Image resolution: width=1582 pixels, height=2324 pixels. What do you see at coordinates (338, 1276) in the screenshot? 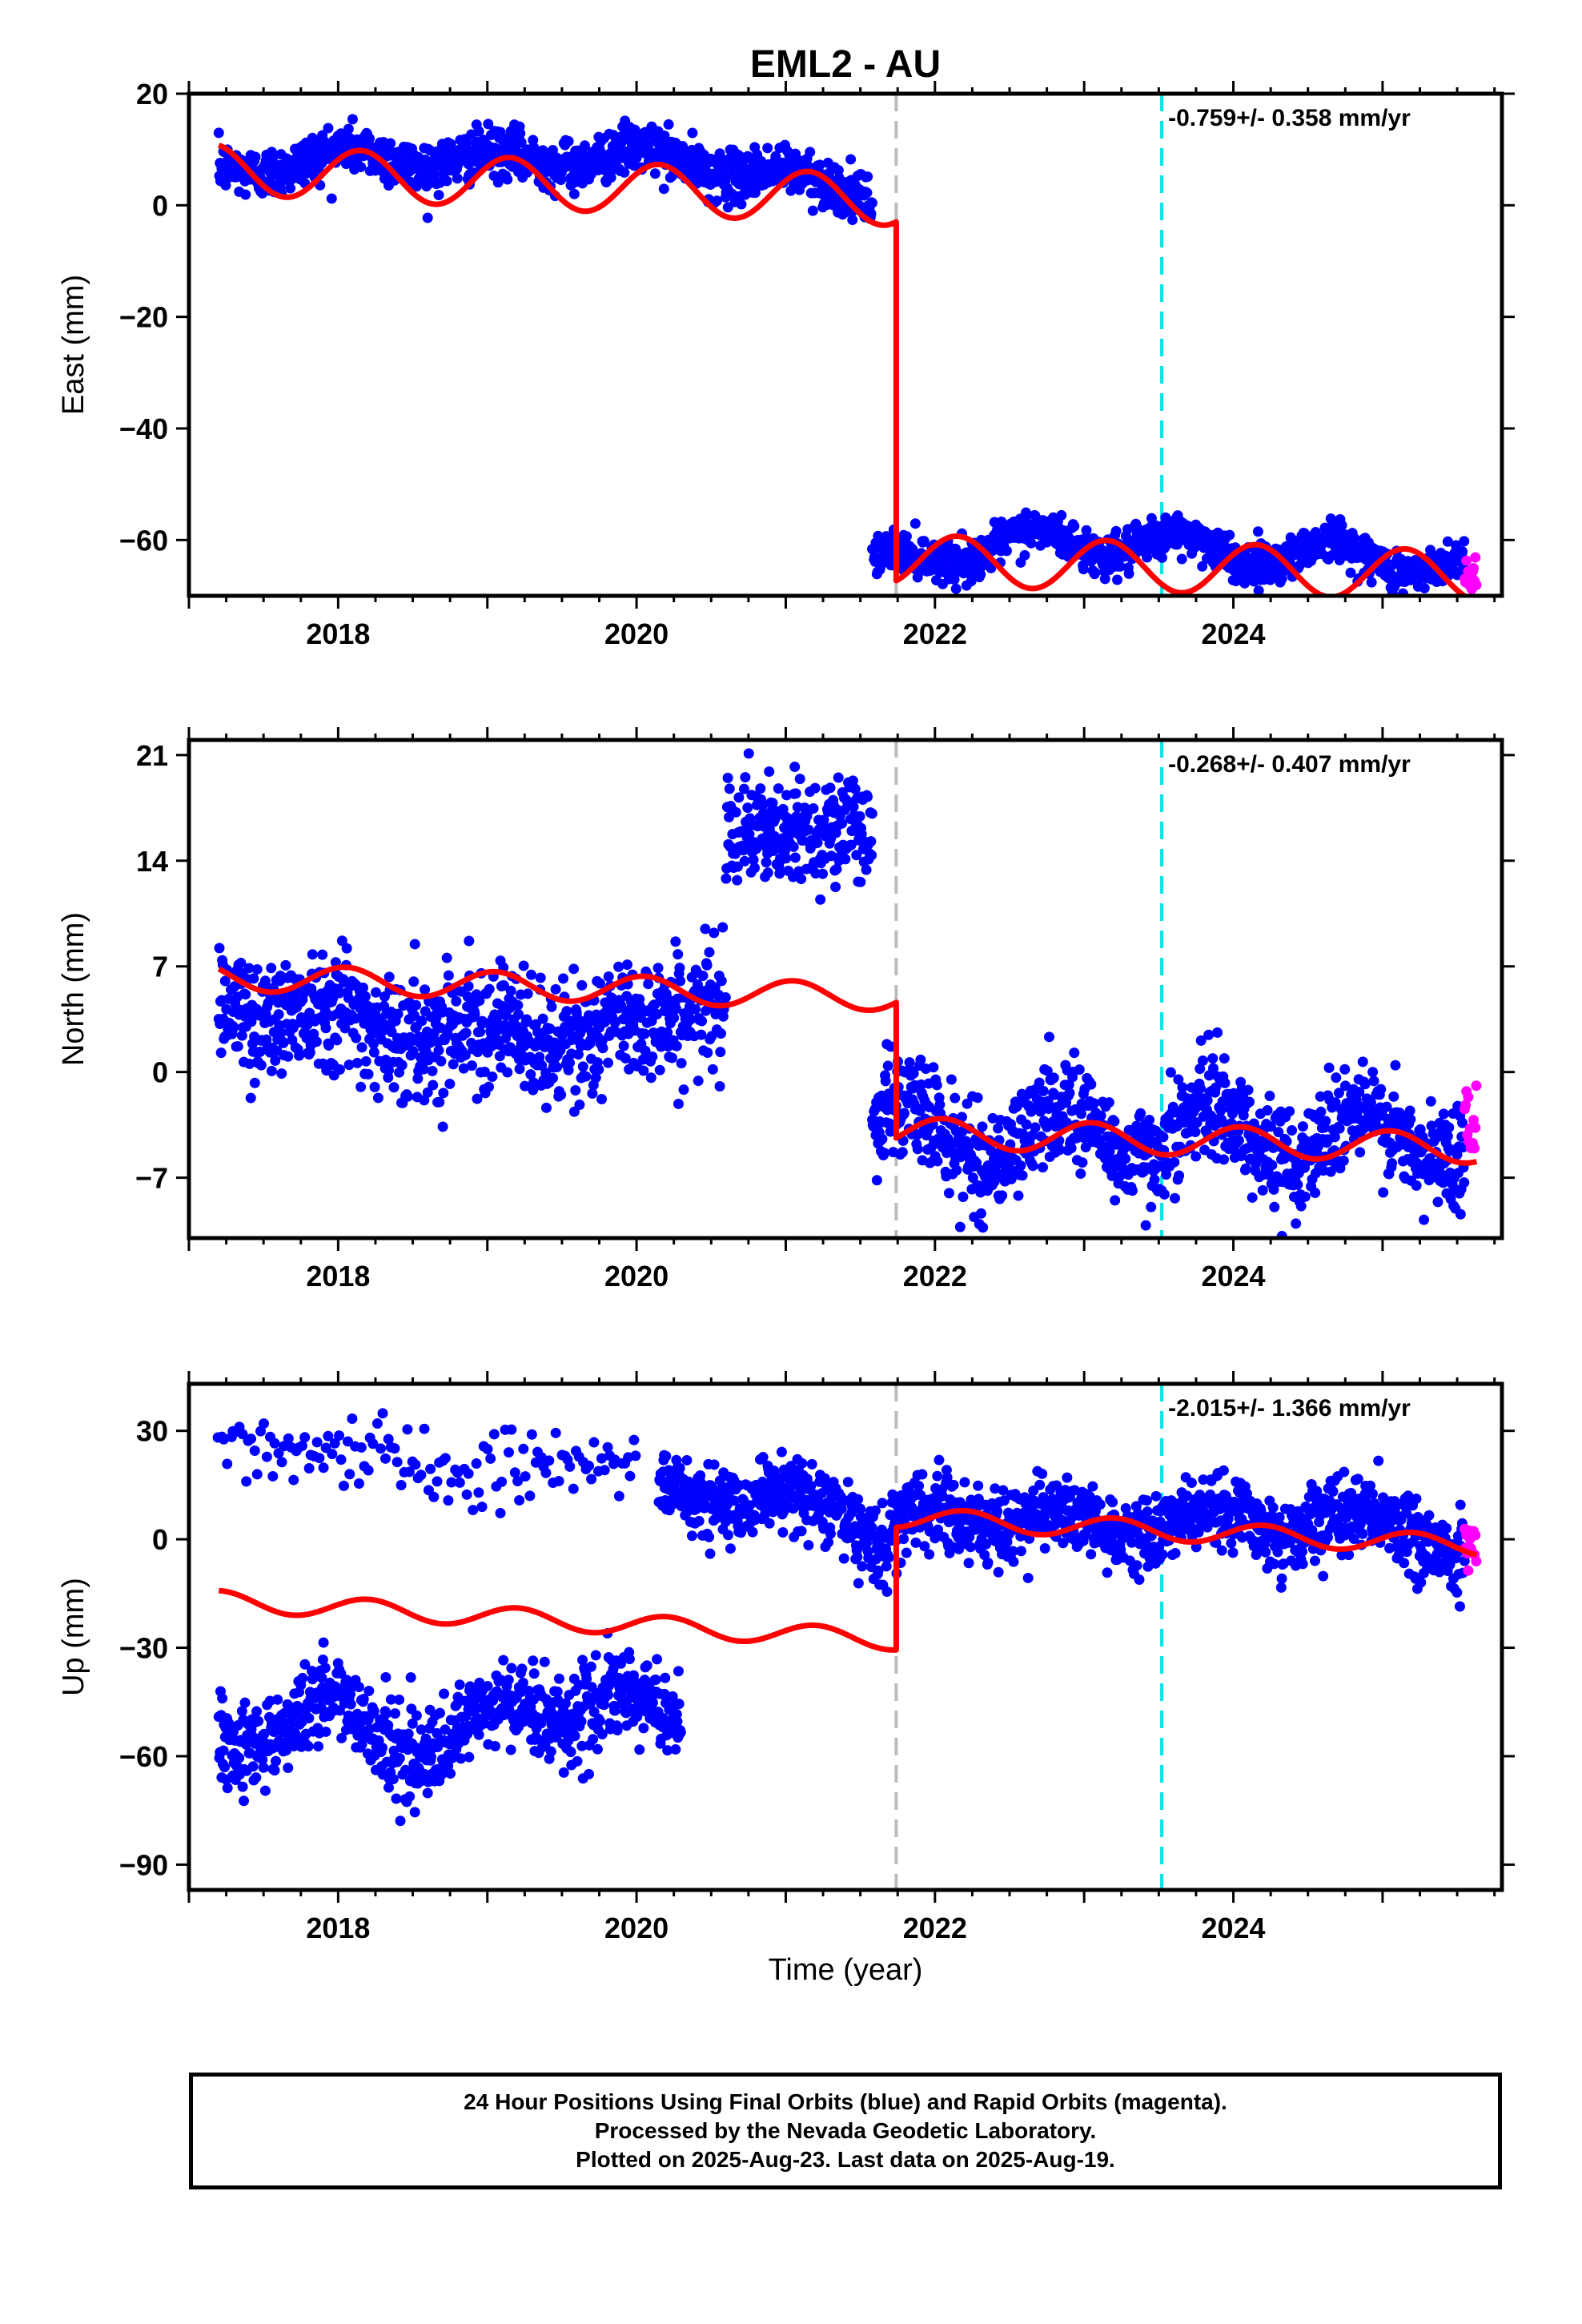
I see `x-tick-label: 2018` at bounding box center [338, 1276].